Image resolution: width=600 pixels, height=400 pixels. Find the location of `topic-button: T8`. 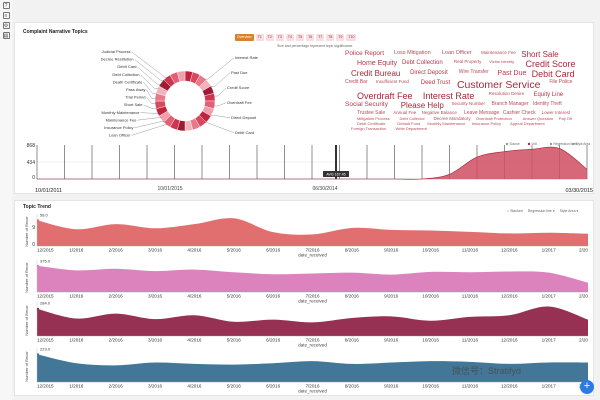

topic-button: T8 is located at coordinates (330, 37).